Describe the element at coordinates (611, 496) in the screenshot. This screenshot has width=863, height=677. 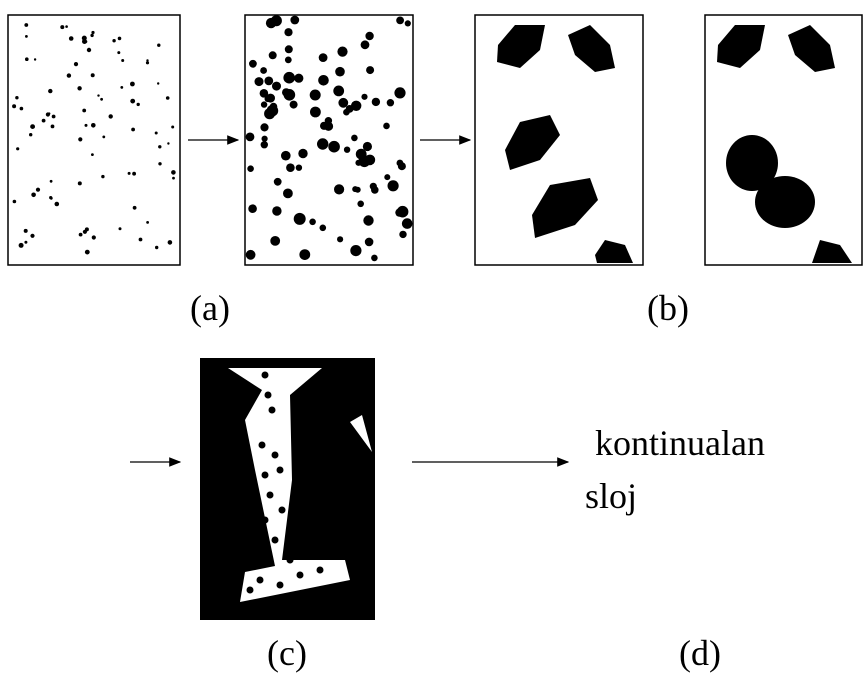
I see `result-text: sloj` at that location.